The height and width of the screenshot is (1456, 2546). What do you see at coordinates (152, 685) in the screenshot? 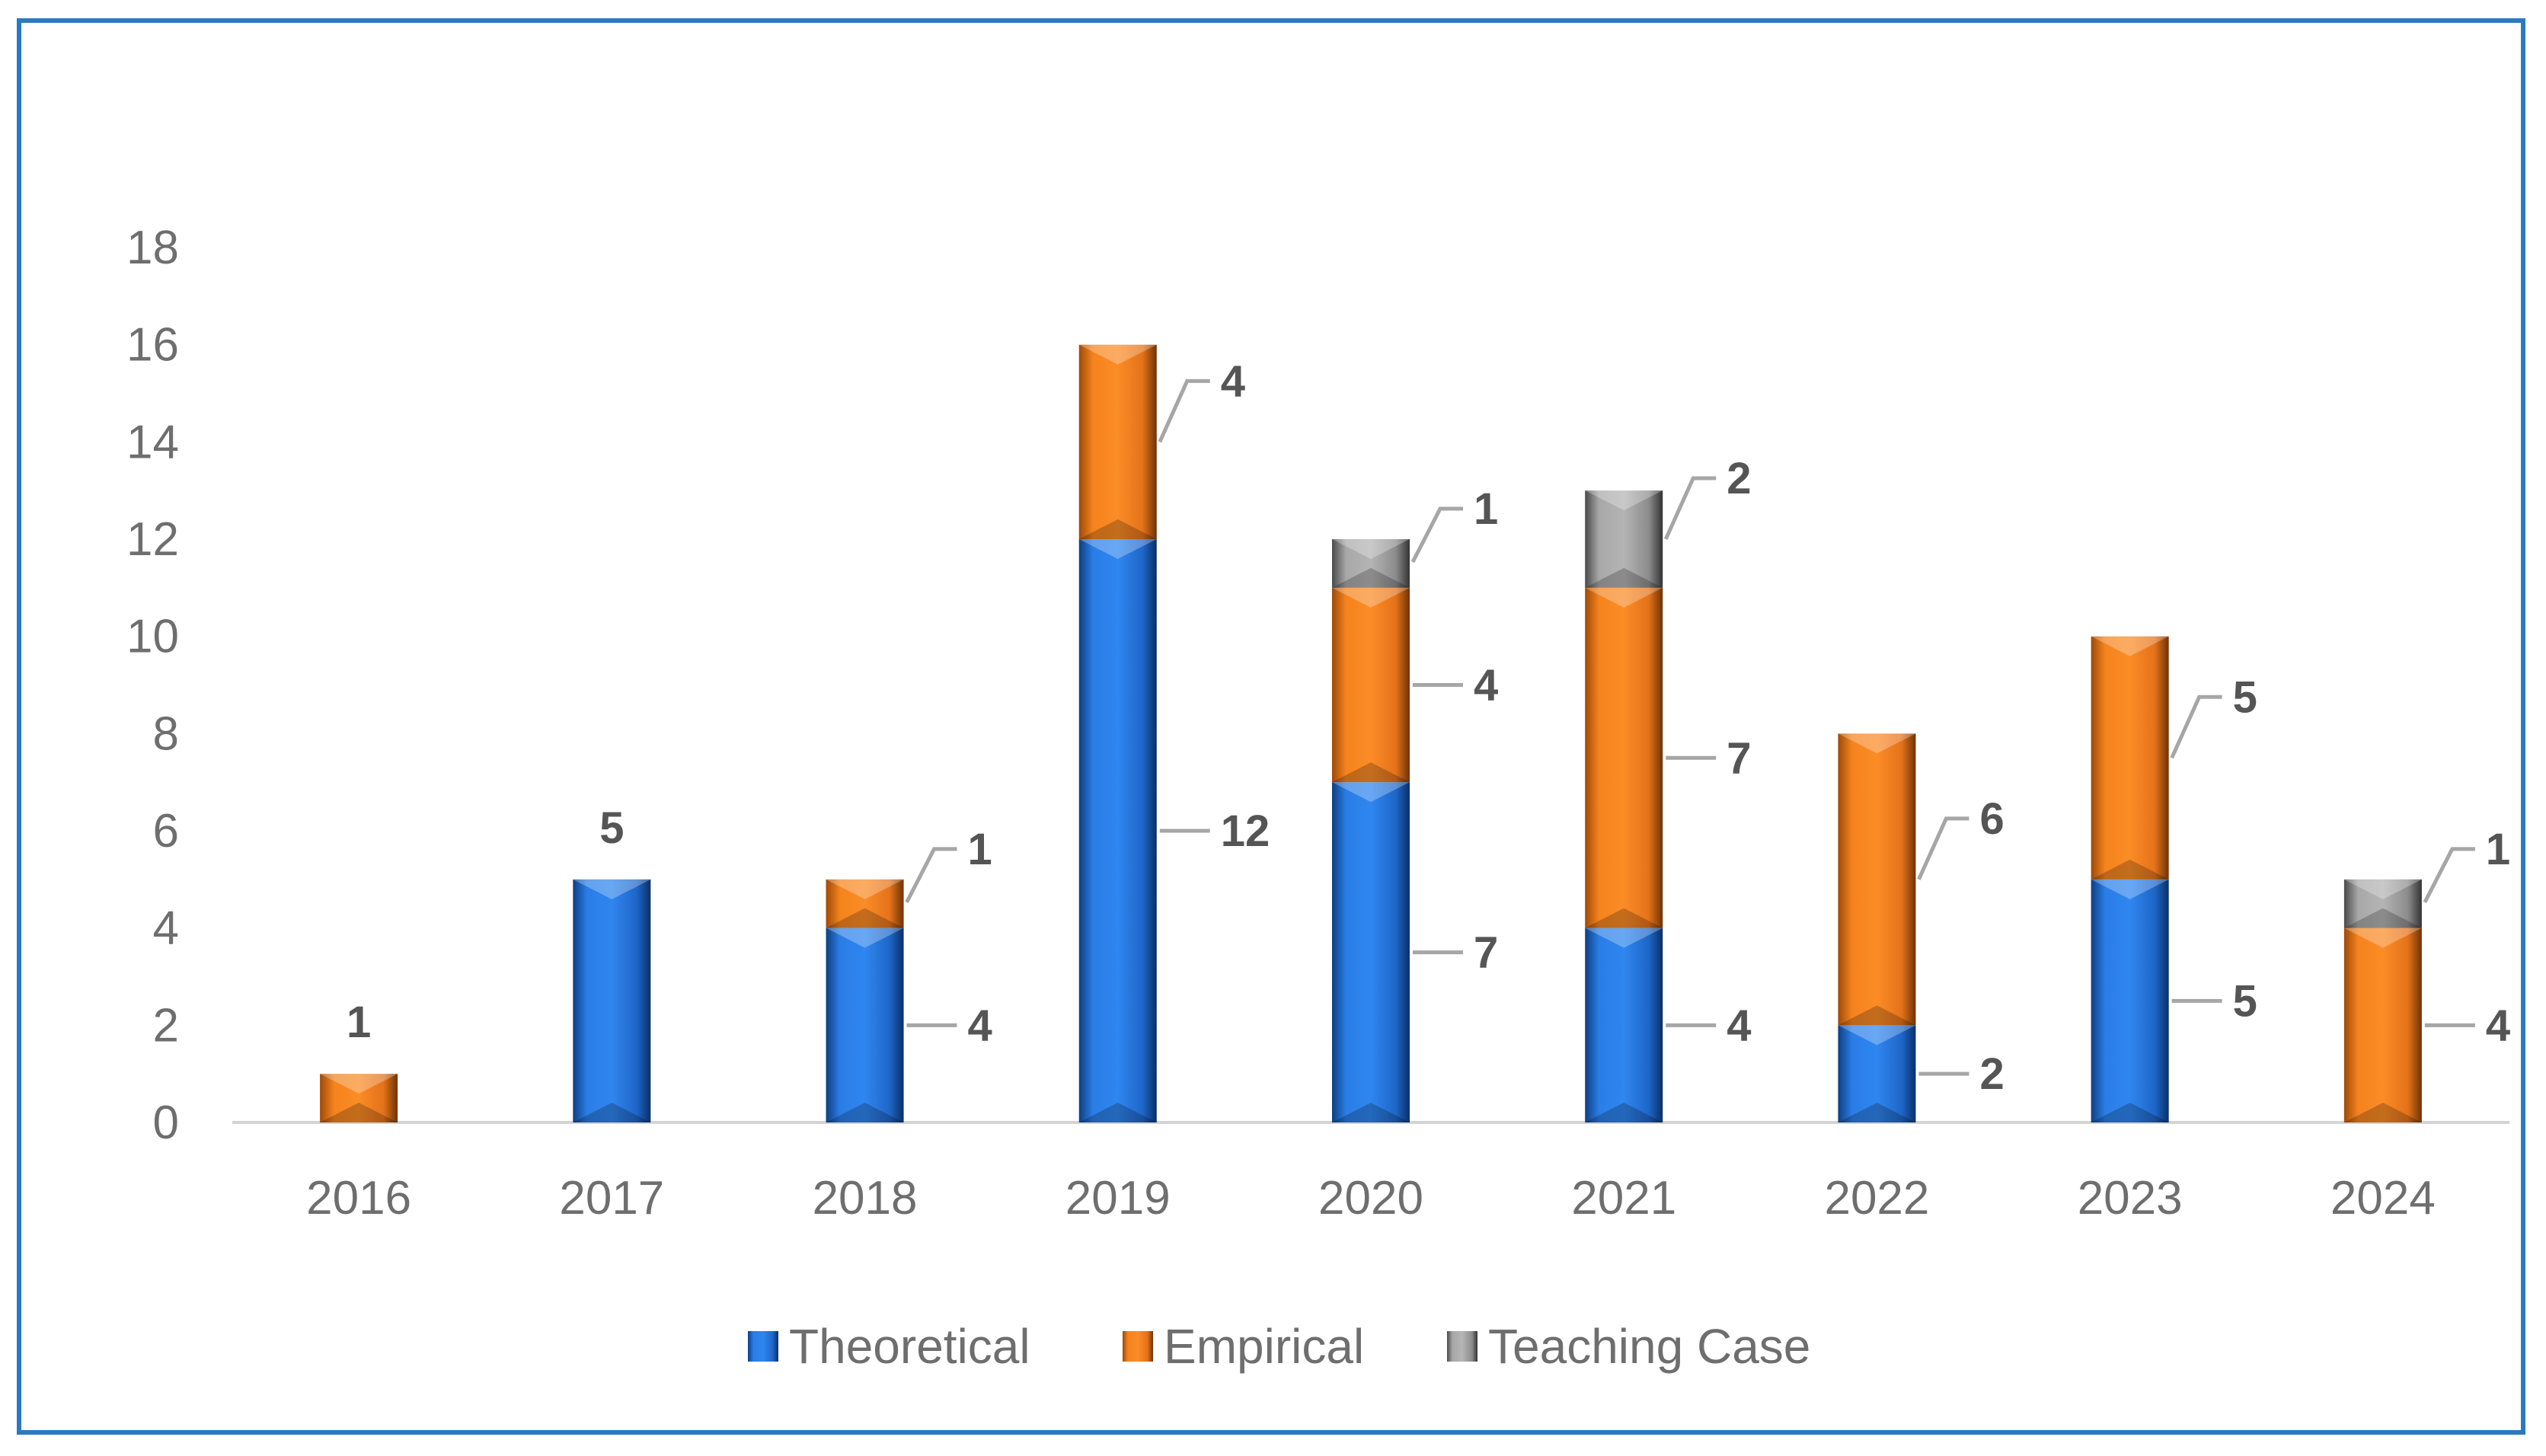
I see `y-axis: 0 2 4 6 8 10 12 14 16 18` at bounding box center [152, 685].